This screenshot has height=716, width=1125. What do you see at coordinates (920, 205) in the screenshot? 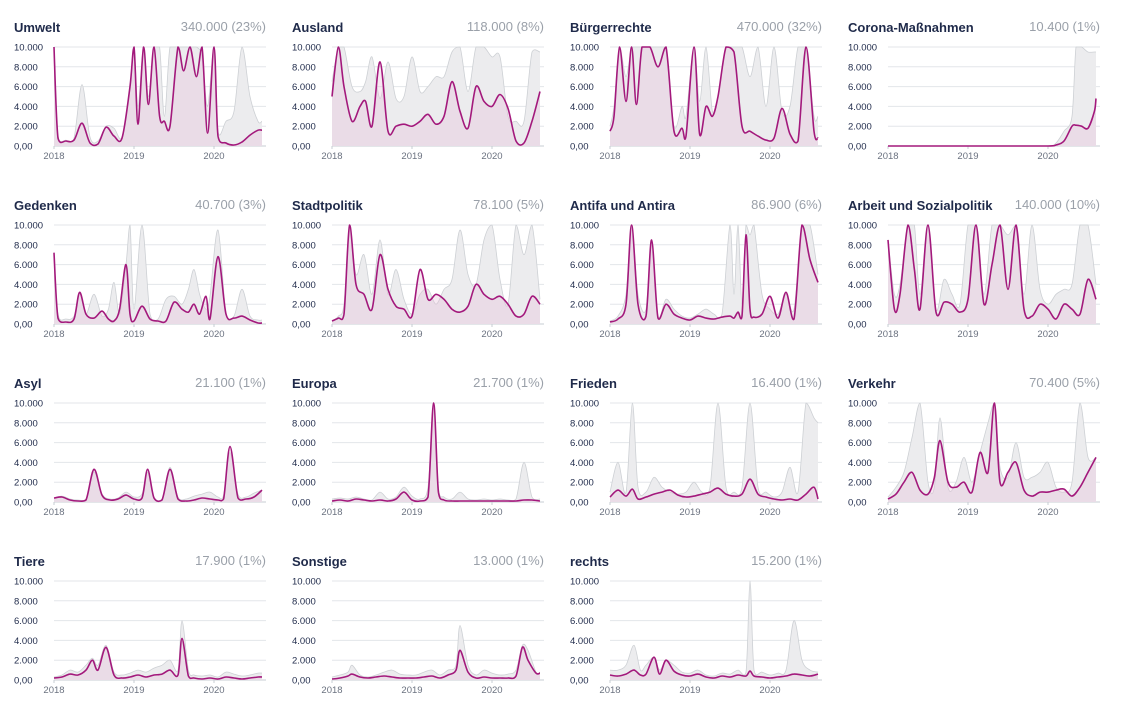
I see `chart-title: Arbeit und Sozialpolitik` at bounding box center [920, 205].